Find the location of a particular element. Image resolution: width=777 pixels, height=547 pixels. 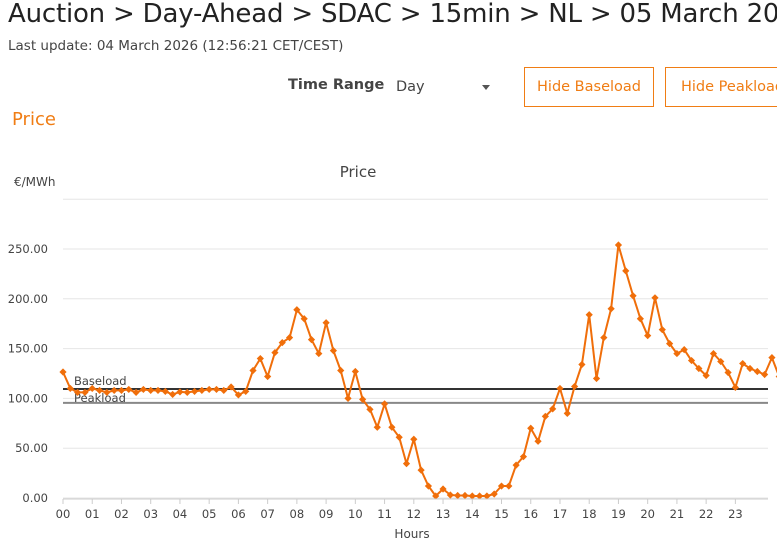

chart-title: Price is located at coordinates (358, 172).